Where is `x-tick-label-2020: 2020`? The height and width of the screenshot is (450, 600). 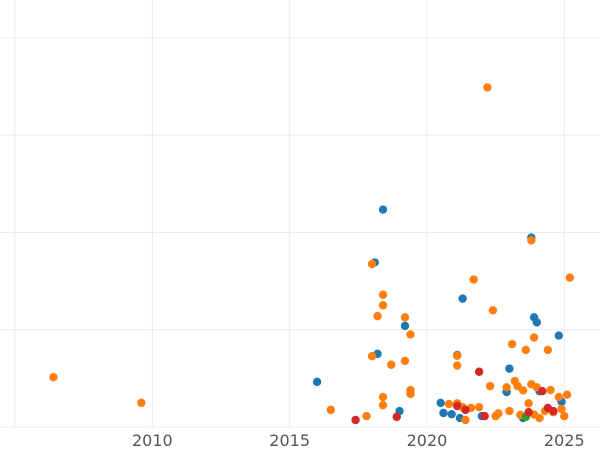 x-tick-label-2020: 2020 is located at coordinates (427, 440).